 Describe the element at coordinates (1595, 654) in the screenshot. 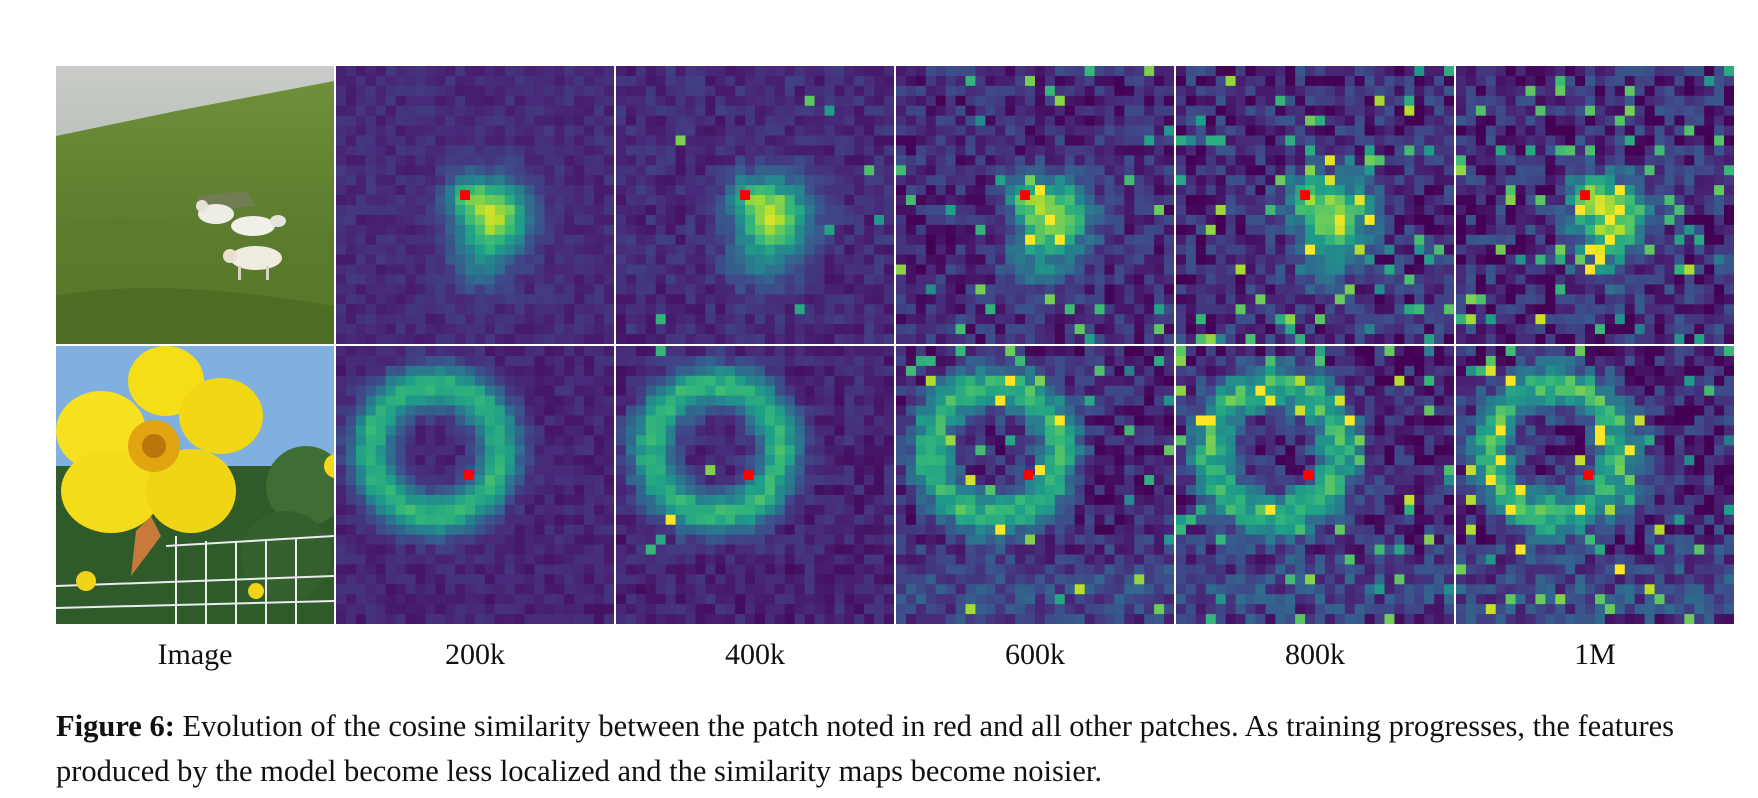

I see `column-label-1m: 1M` at that location.